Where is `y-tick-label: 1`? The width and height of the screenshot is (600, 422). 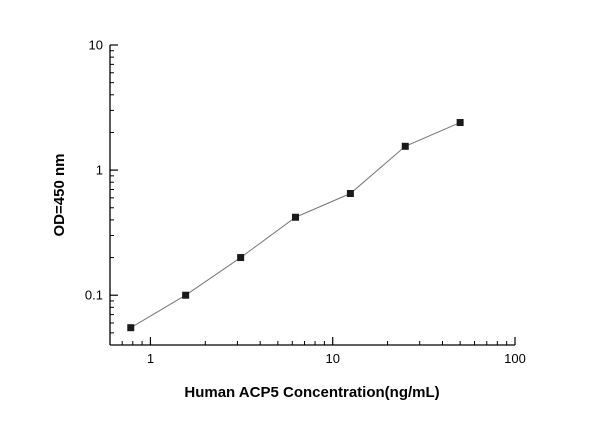 y-tick-label: 1 is located at coordinates (99, 170).